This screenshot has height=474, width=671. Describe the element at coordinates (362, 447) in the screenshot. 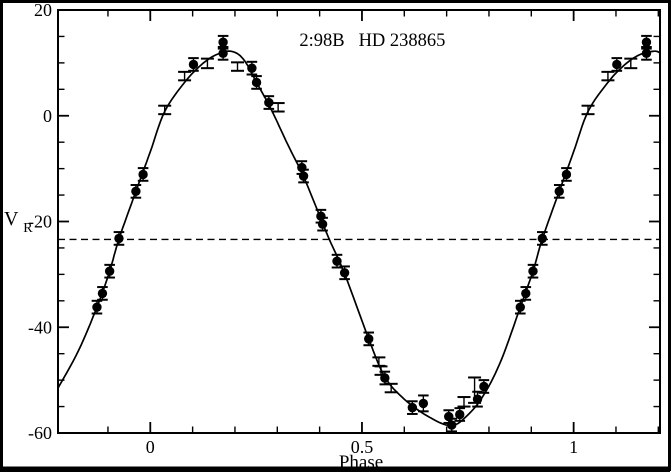

I see `x-tick-label: 0.5` at that location.